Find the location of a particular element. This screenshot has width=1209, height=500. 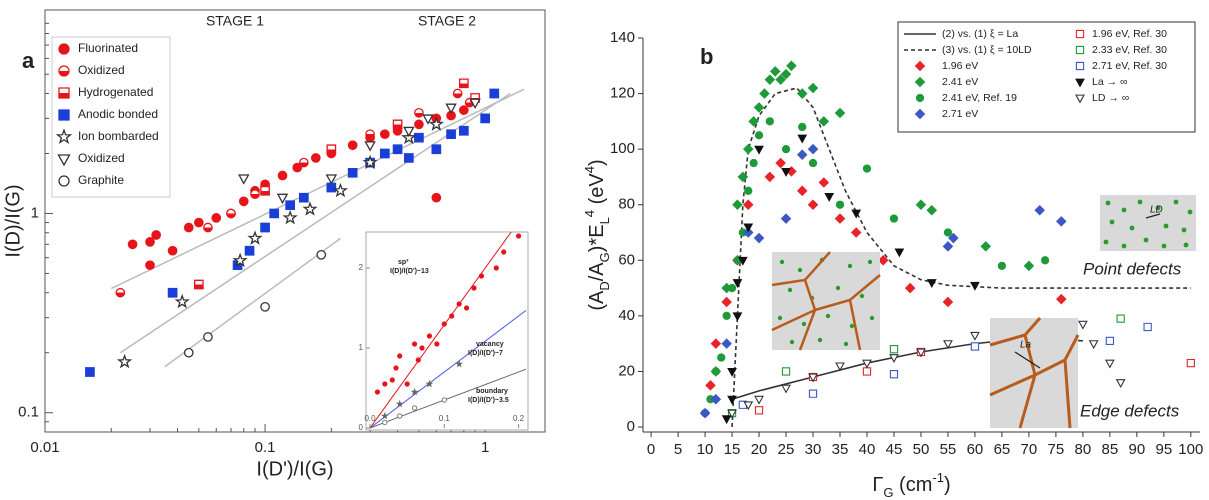

y-axis-label-part: 4 is located at coordinates (589, 213).